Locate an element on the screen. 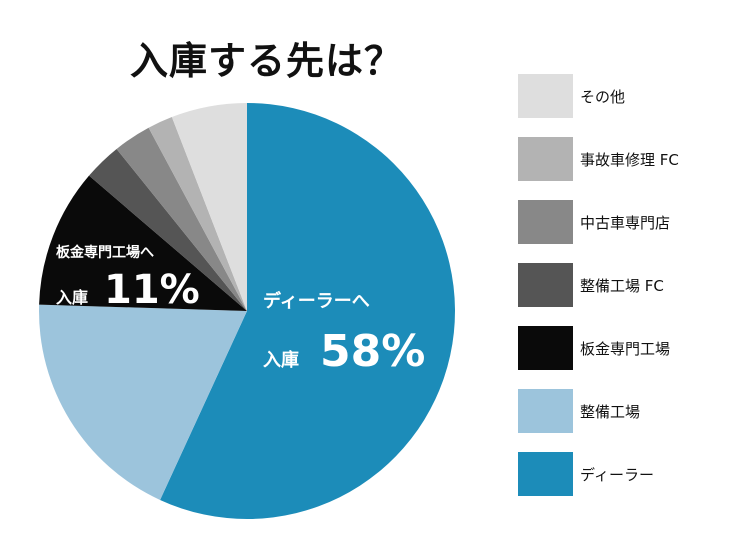 This screenshot has height=548, width=743. legend-item: 中古車専門店 is located at coordinates (628, 222).